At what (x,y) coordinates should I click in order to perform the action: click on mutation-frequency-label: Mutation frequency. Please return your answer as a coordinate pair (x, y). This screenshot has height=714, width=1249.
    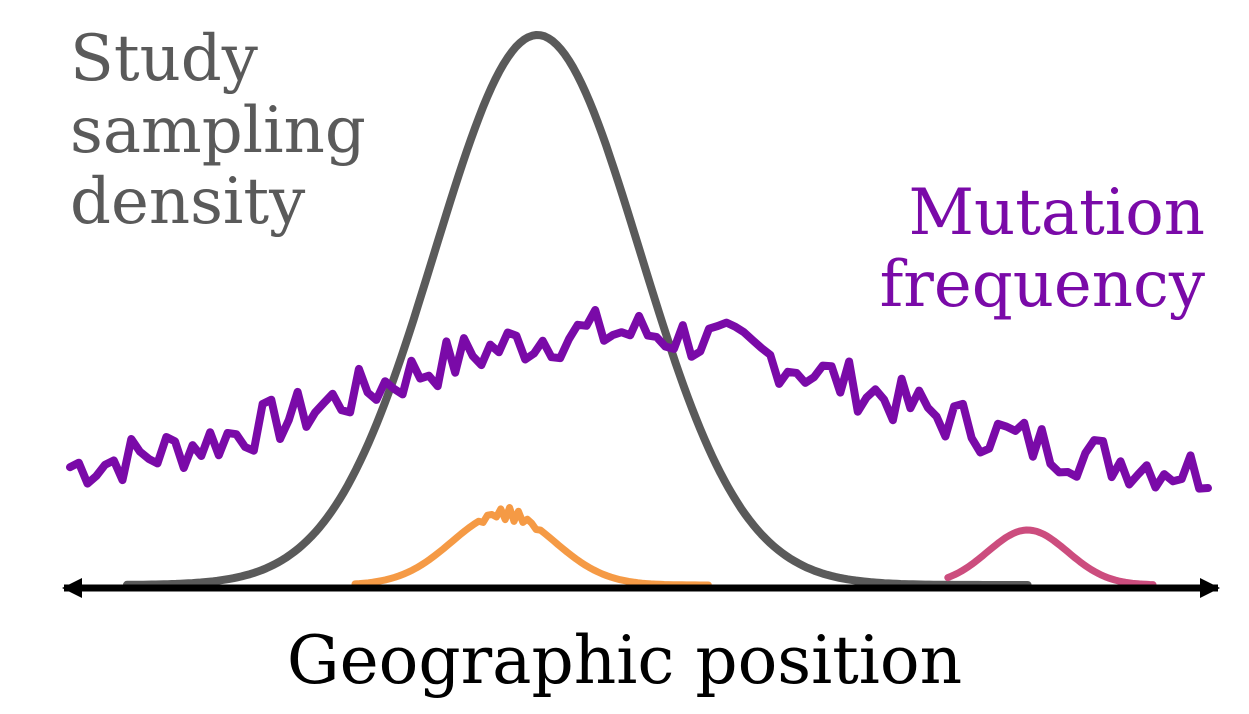
    Looking at the image, I should click on (1042, 249).